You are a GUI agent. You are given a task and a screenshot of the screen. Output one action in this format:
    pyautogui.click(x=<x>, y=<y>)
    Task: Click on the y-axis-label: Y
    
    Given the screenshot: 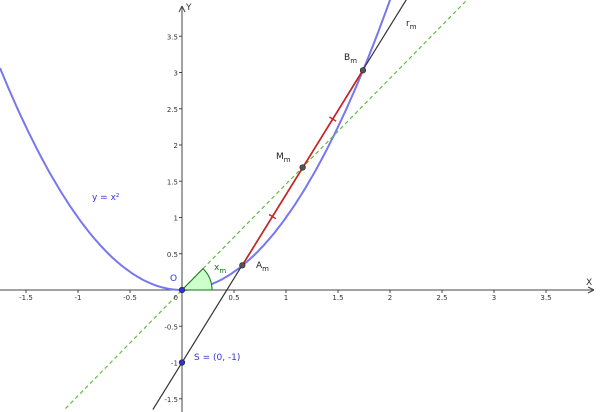 What is the action you would take?
    pyautogui.click(x=188, y=8)
    